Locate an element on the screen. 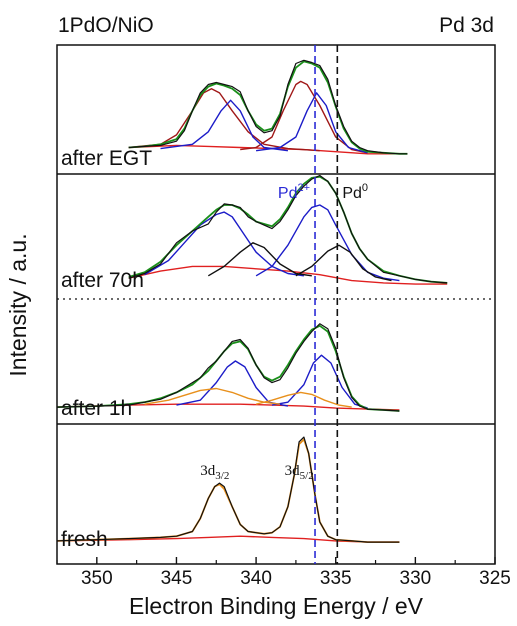 This screenshot has width=517, height=626. x-tick-label-340: 340 is located at coordinates (256, 578).